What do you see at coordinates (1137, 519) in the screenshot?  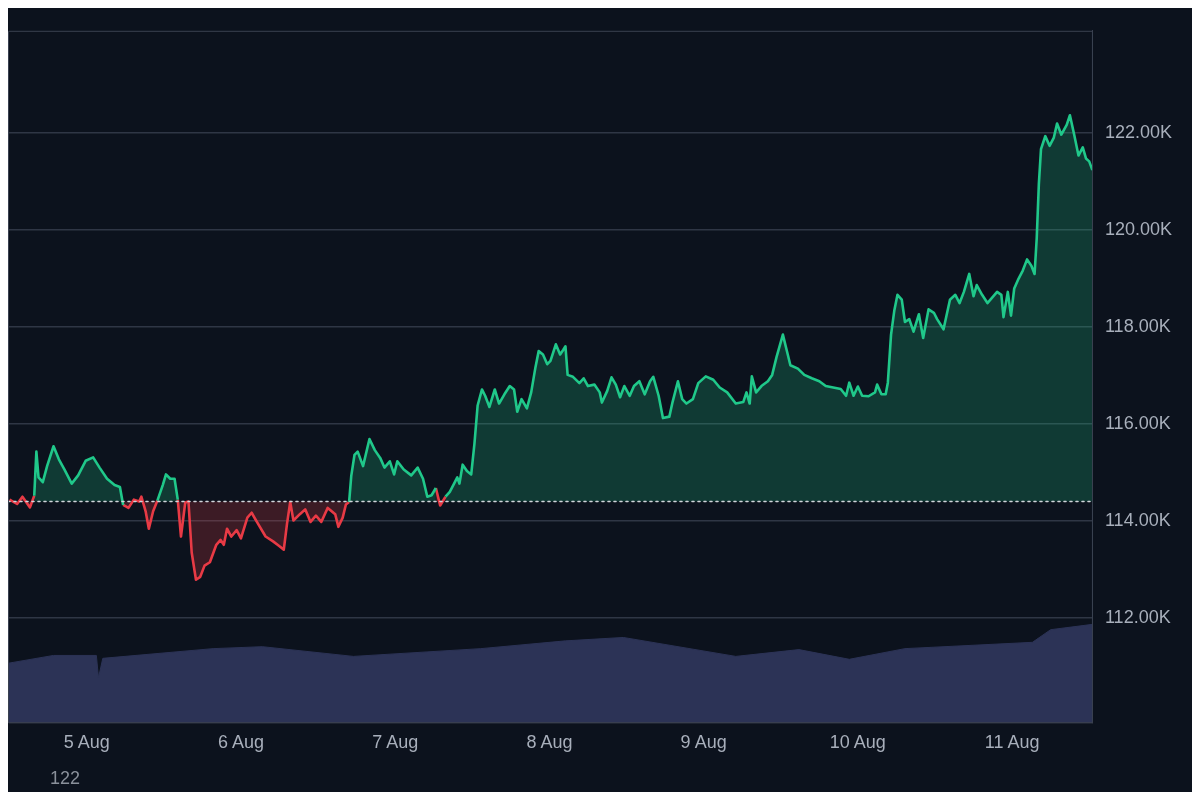 I see `y-tick-label: 114.00K` at bounding box center [1137, 519].